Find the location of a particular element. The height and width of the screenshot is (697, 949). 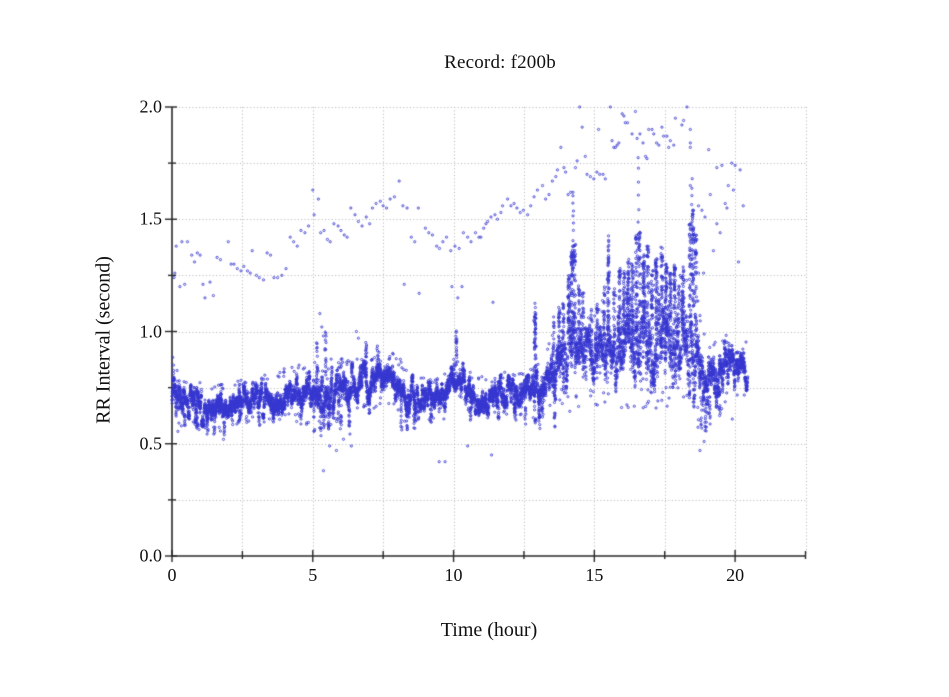

x-tick-label-10: 10 is located at coordinates (453, 575).